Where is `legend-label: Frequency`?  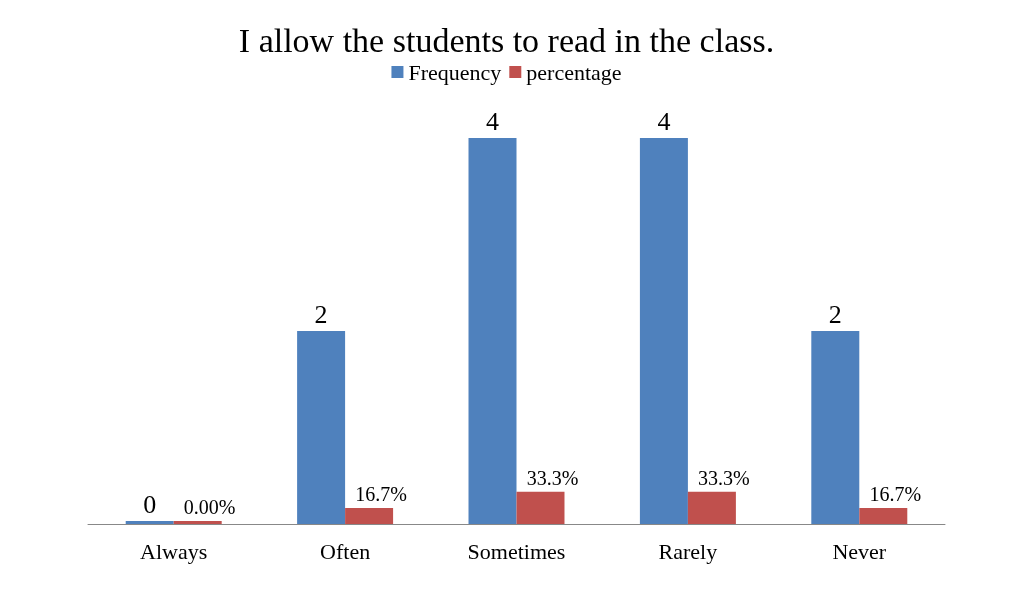 legend-label: Frequency is located at coordinates (455, 72).